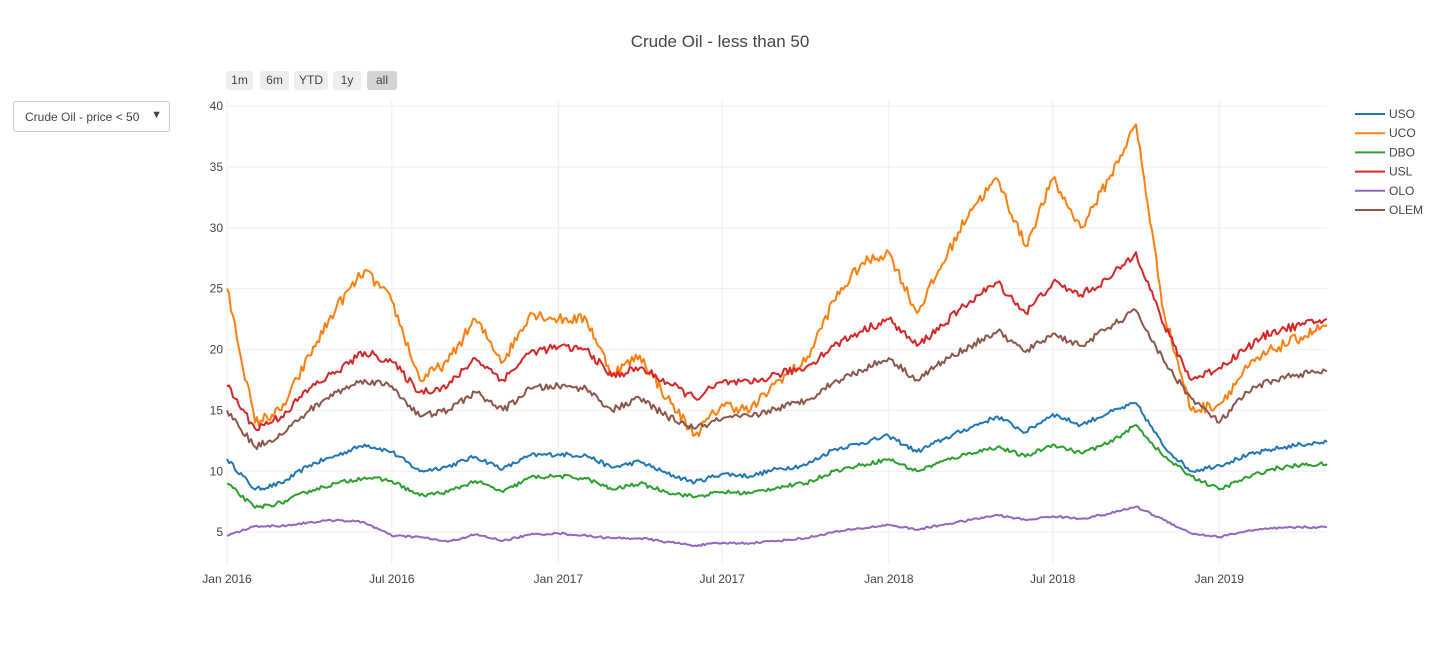 Image resolution: width=1440 pixels, height=650 pixels. What do you see at coordinates (239, 80) in the screenshot?
I see `range-button-1m: 1m` at bounding box center [239, 80].